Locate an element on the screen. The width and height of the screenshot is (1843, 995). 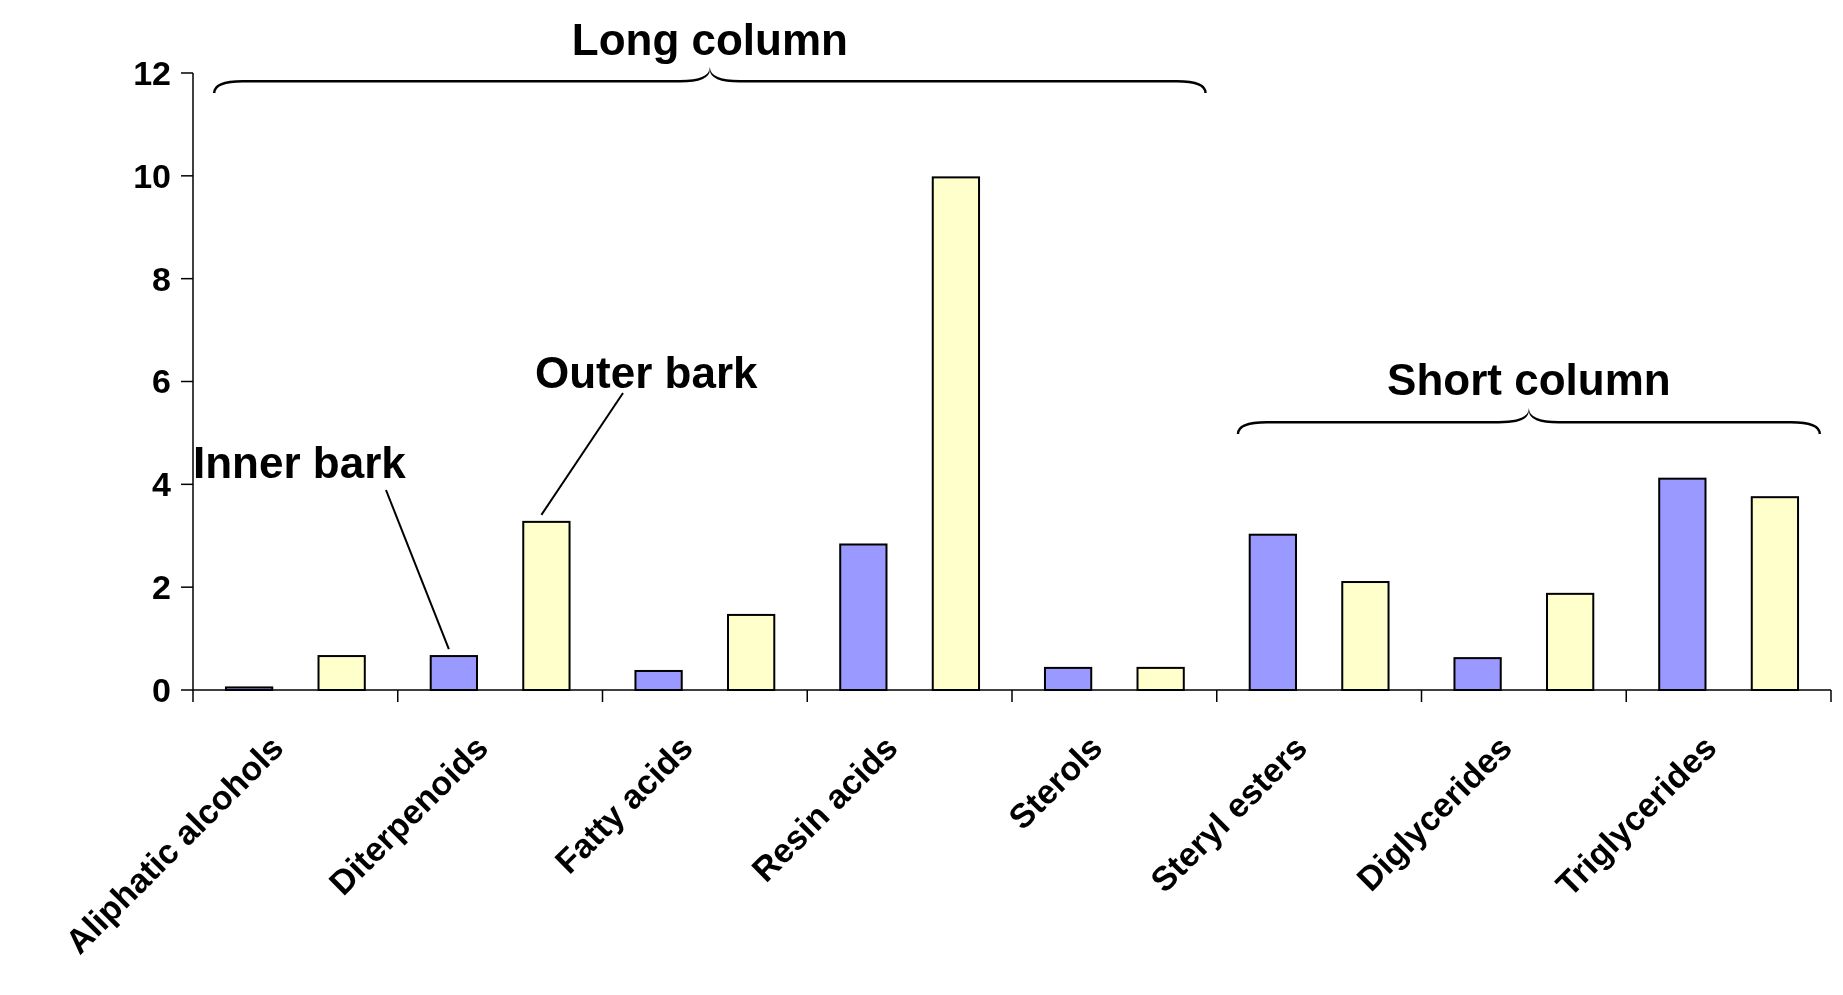
y-tick-label: 4 is located at coordinates (162, 484).